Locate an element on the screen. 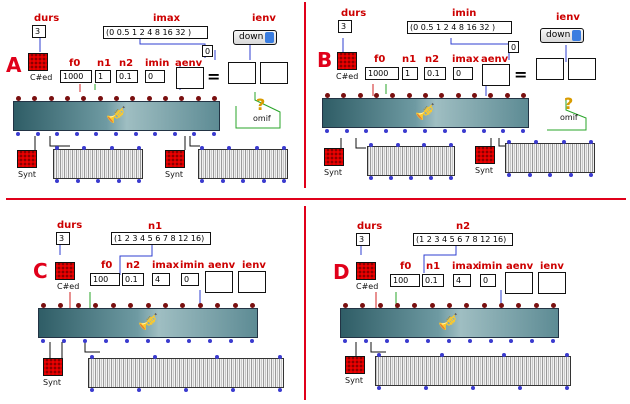 The image size is (630, 404). small-value-box: 0 is located at coordinates (513, 47).